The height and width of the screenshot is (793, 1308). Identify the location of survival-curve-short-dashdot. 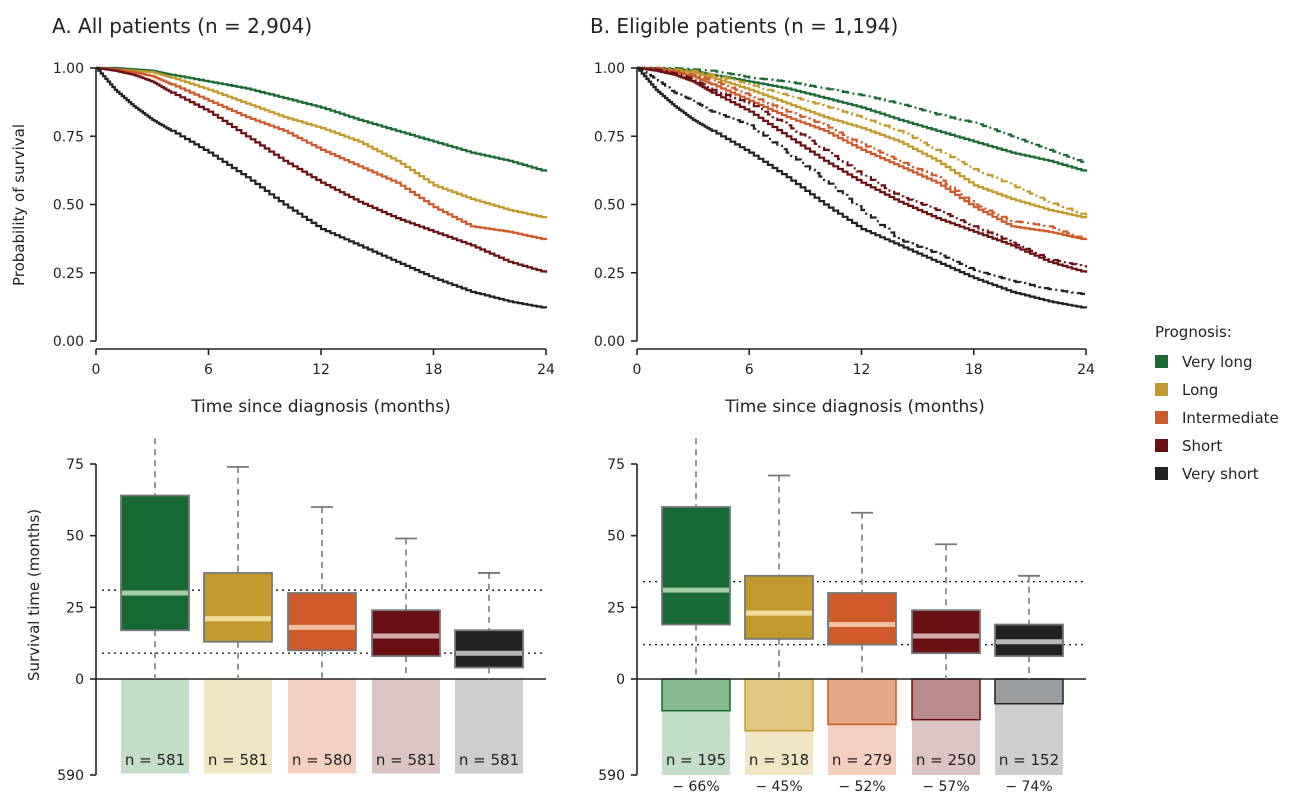
(862, 167).